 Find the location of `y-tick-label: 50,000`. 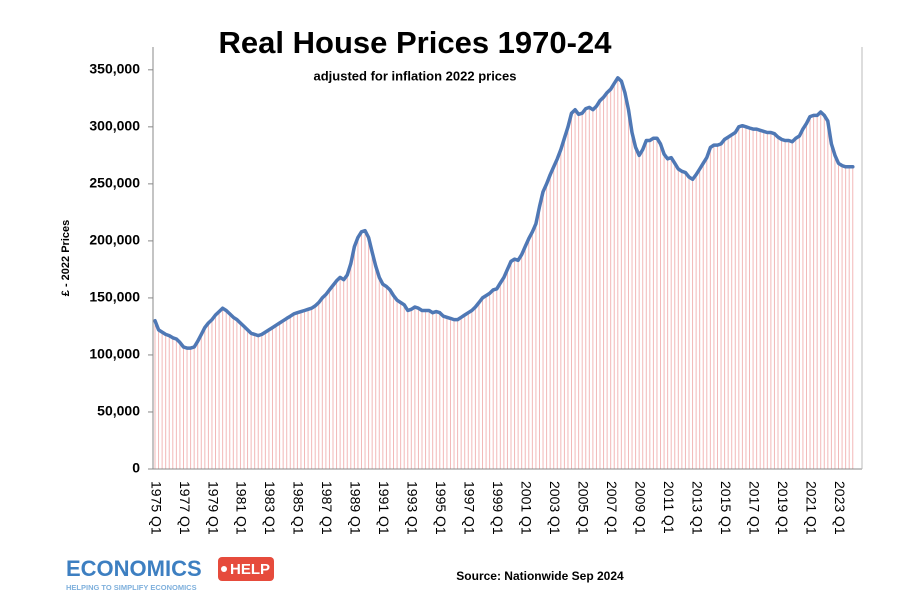

y-tick-label: 50,000 is located at coordinates (118, 411).